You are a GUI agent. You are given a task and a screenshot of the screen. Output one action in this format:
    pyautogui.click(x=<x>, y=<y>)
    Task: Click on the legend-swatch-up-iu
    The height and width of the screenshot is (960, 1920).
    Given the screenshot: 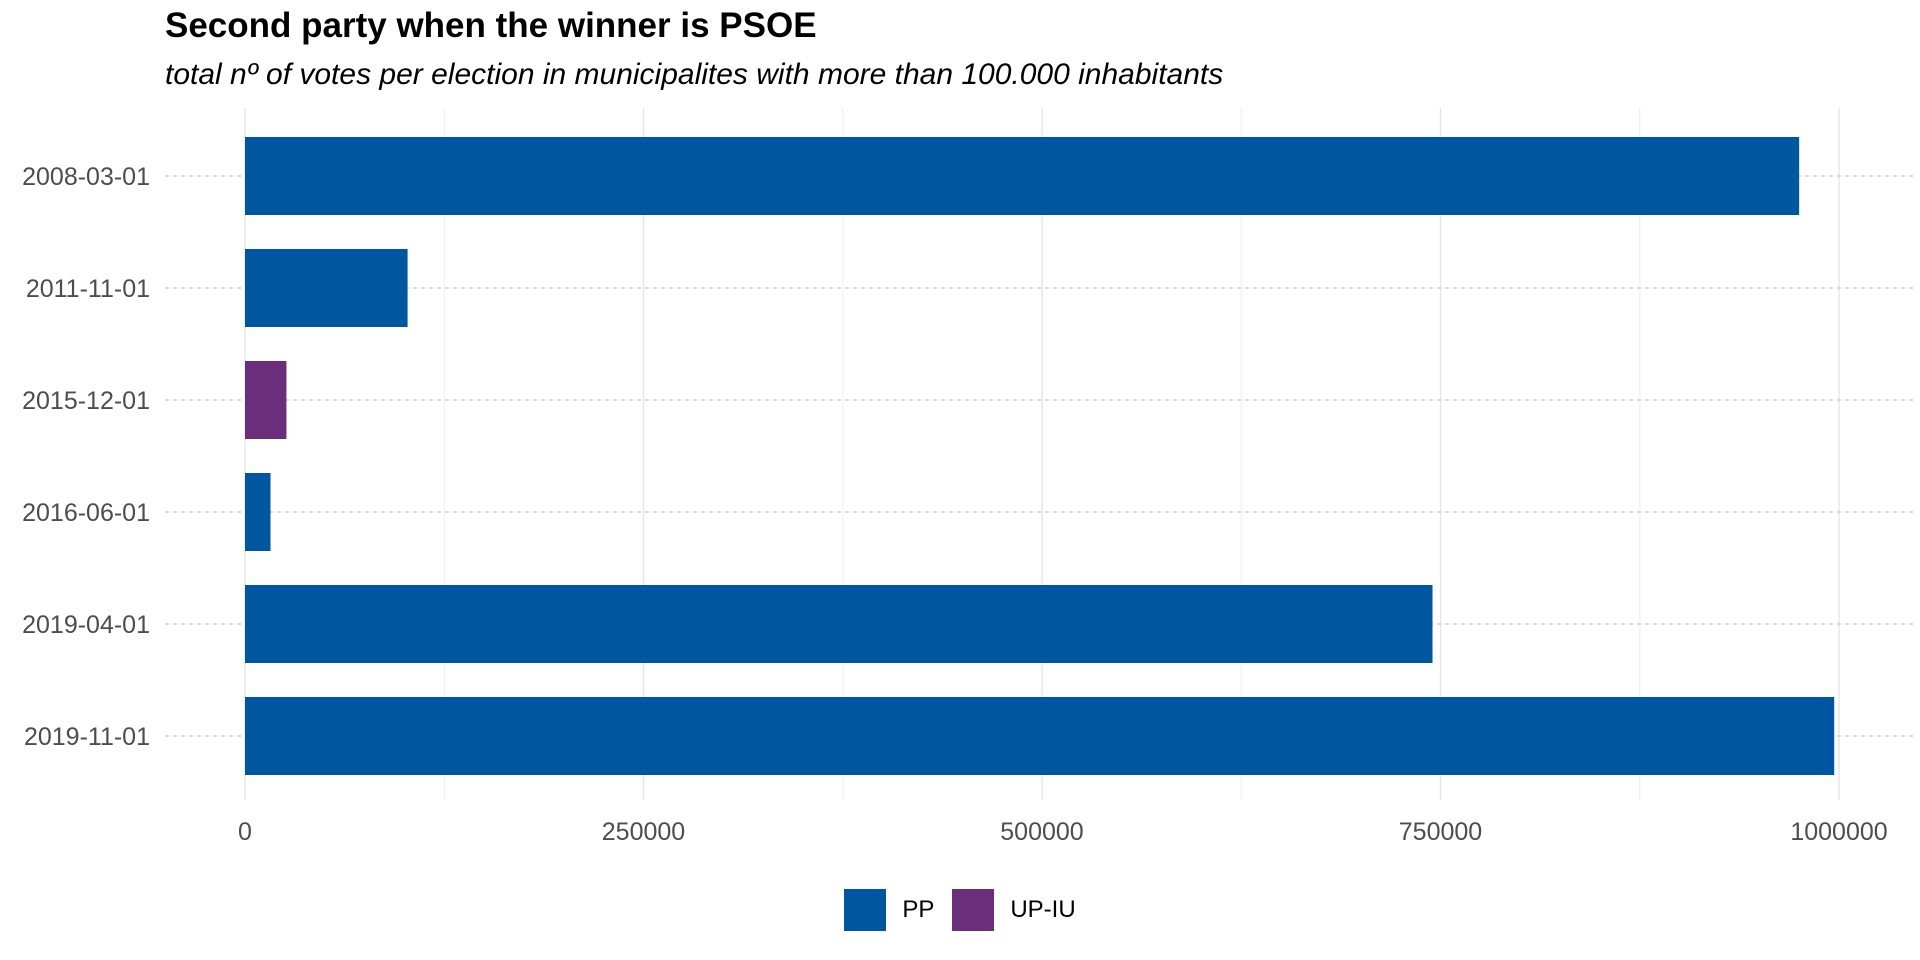 What is the action you would take?
    pyautogui.click(x=973, y=910)
    